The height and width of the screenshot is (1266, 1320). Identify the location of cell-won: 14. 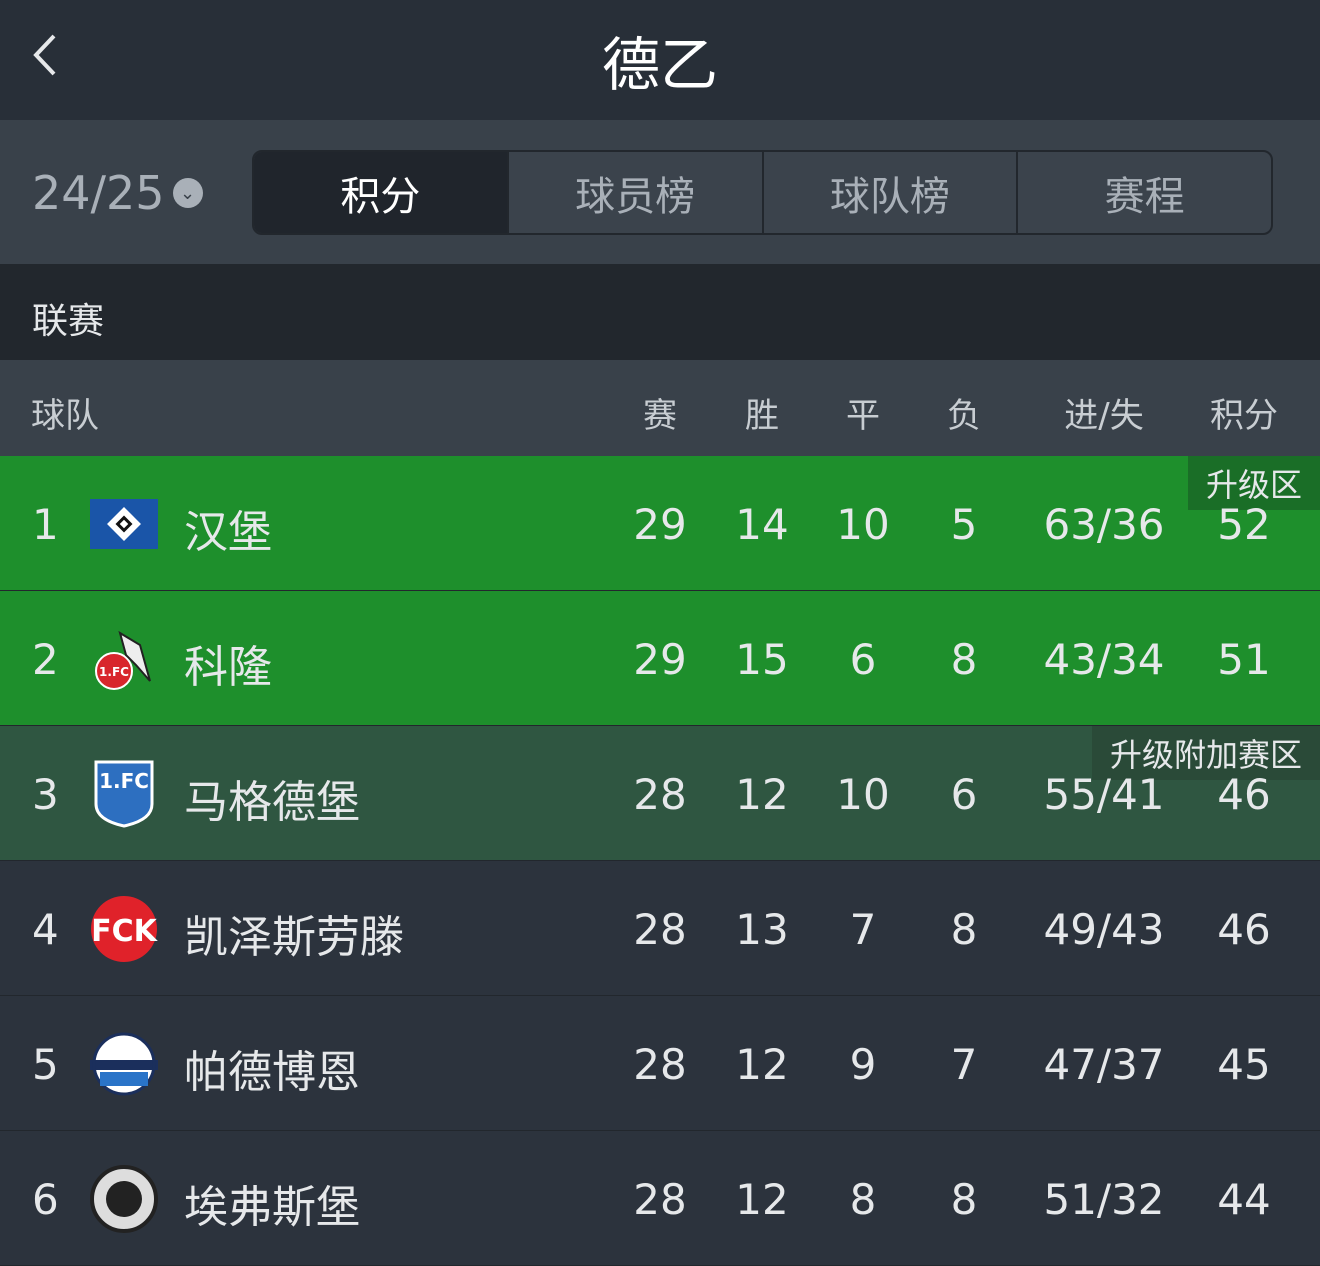
(762, 524).